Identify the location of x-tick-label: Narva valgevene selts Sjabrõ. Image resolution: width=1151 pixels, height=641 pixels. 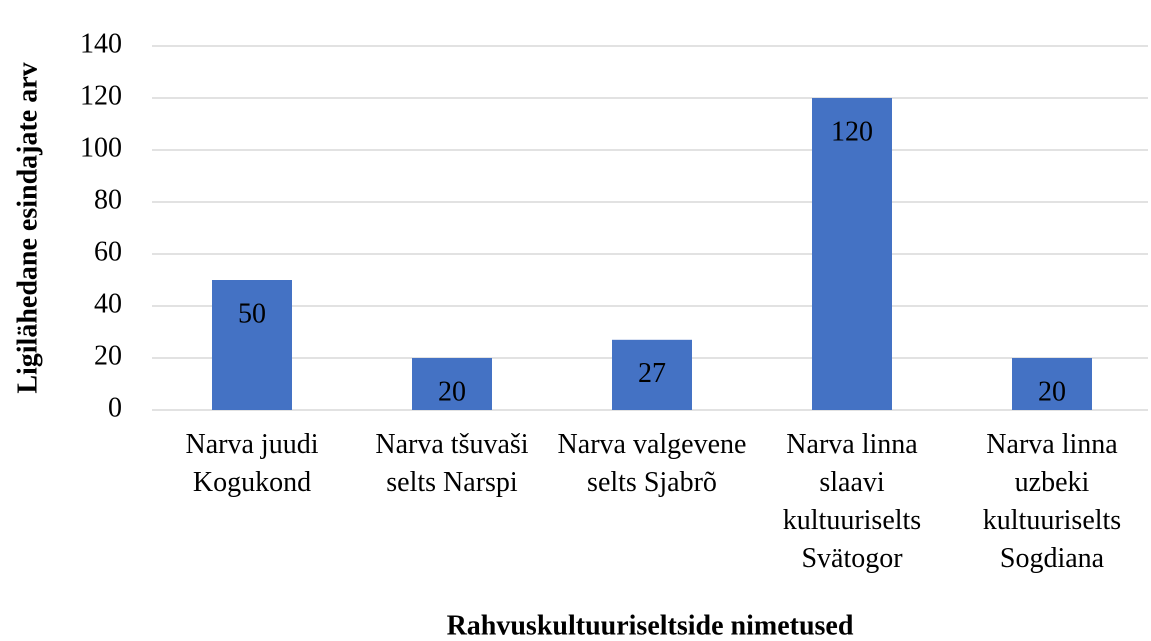
(652, 463).